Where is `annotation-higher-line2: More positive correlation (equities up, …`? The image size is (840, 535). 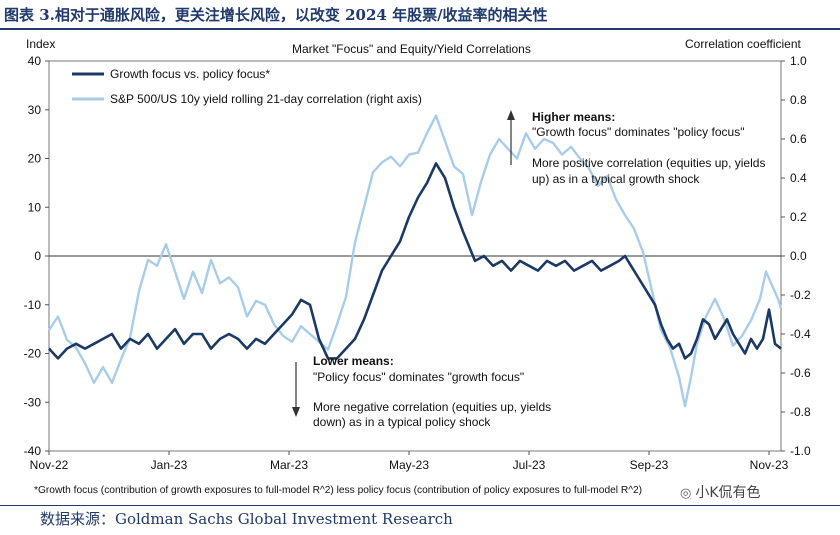 annotation-higher-line2: More positive correlation (equities up, … is located at coordinates (648, 163).